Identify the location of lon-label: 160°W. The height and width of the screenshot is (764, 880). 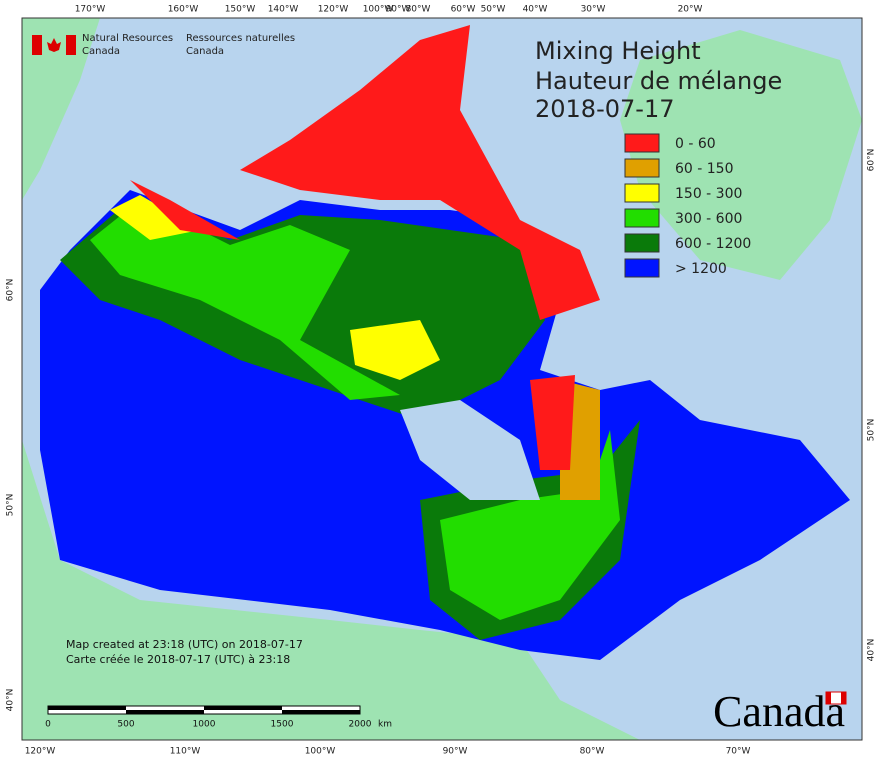
(183, 10).